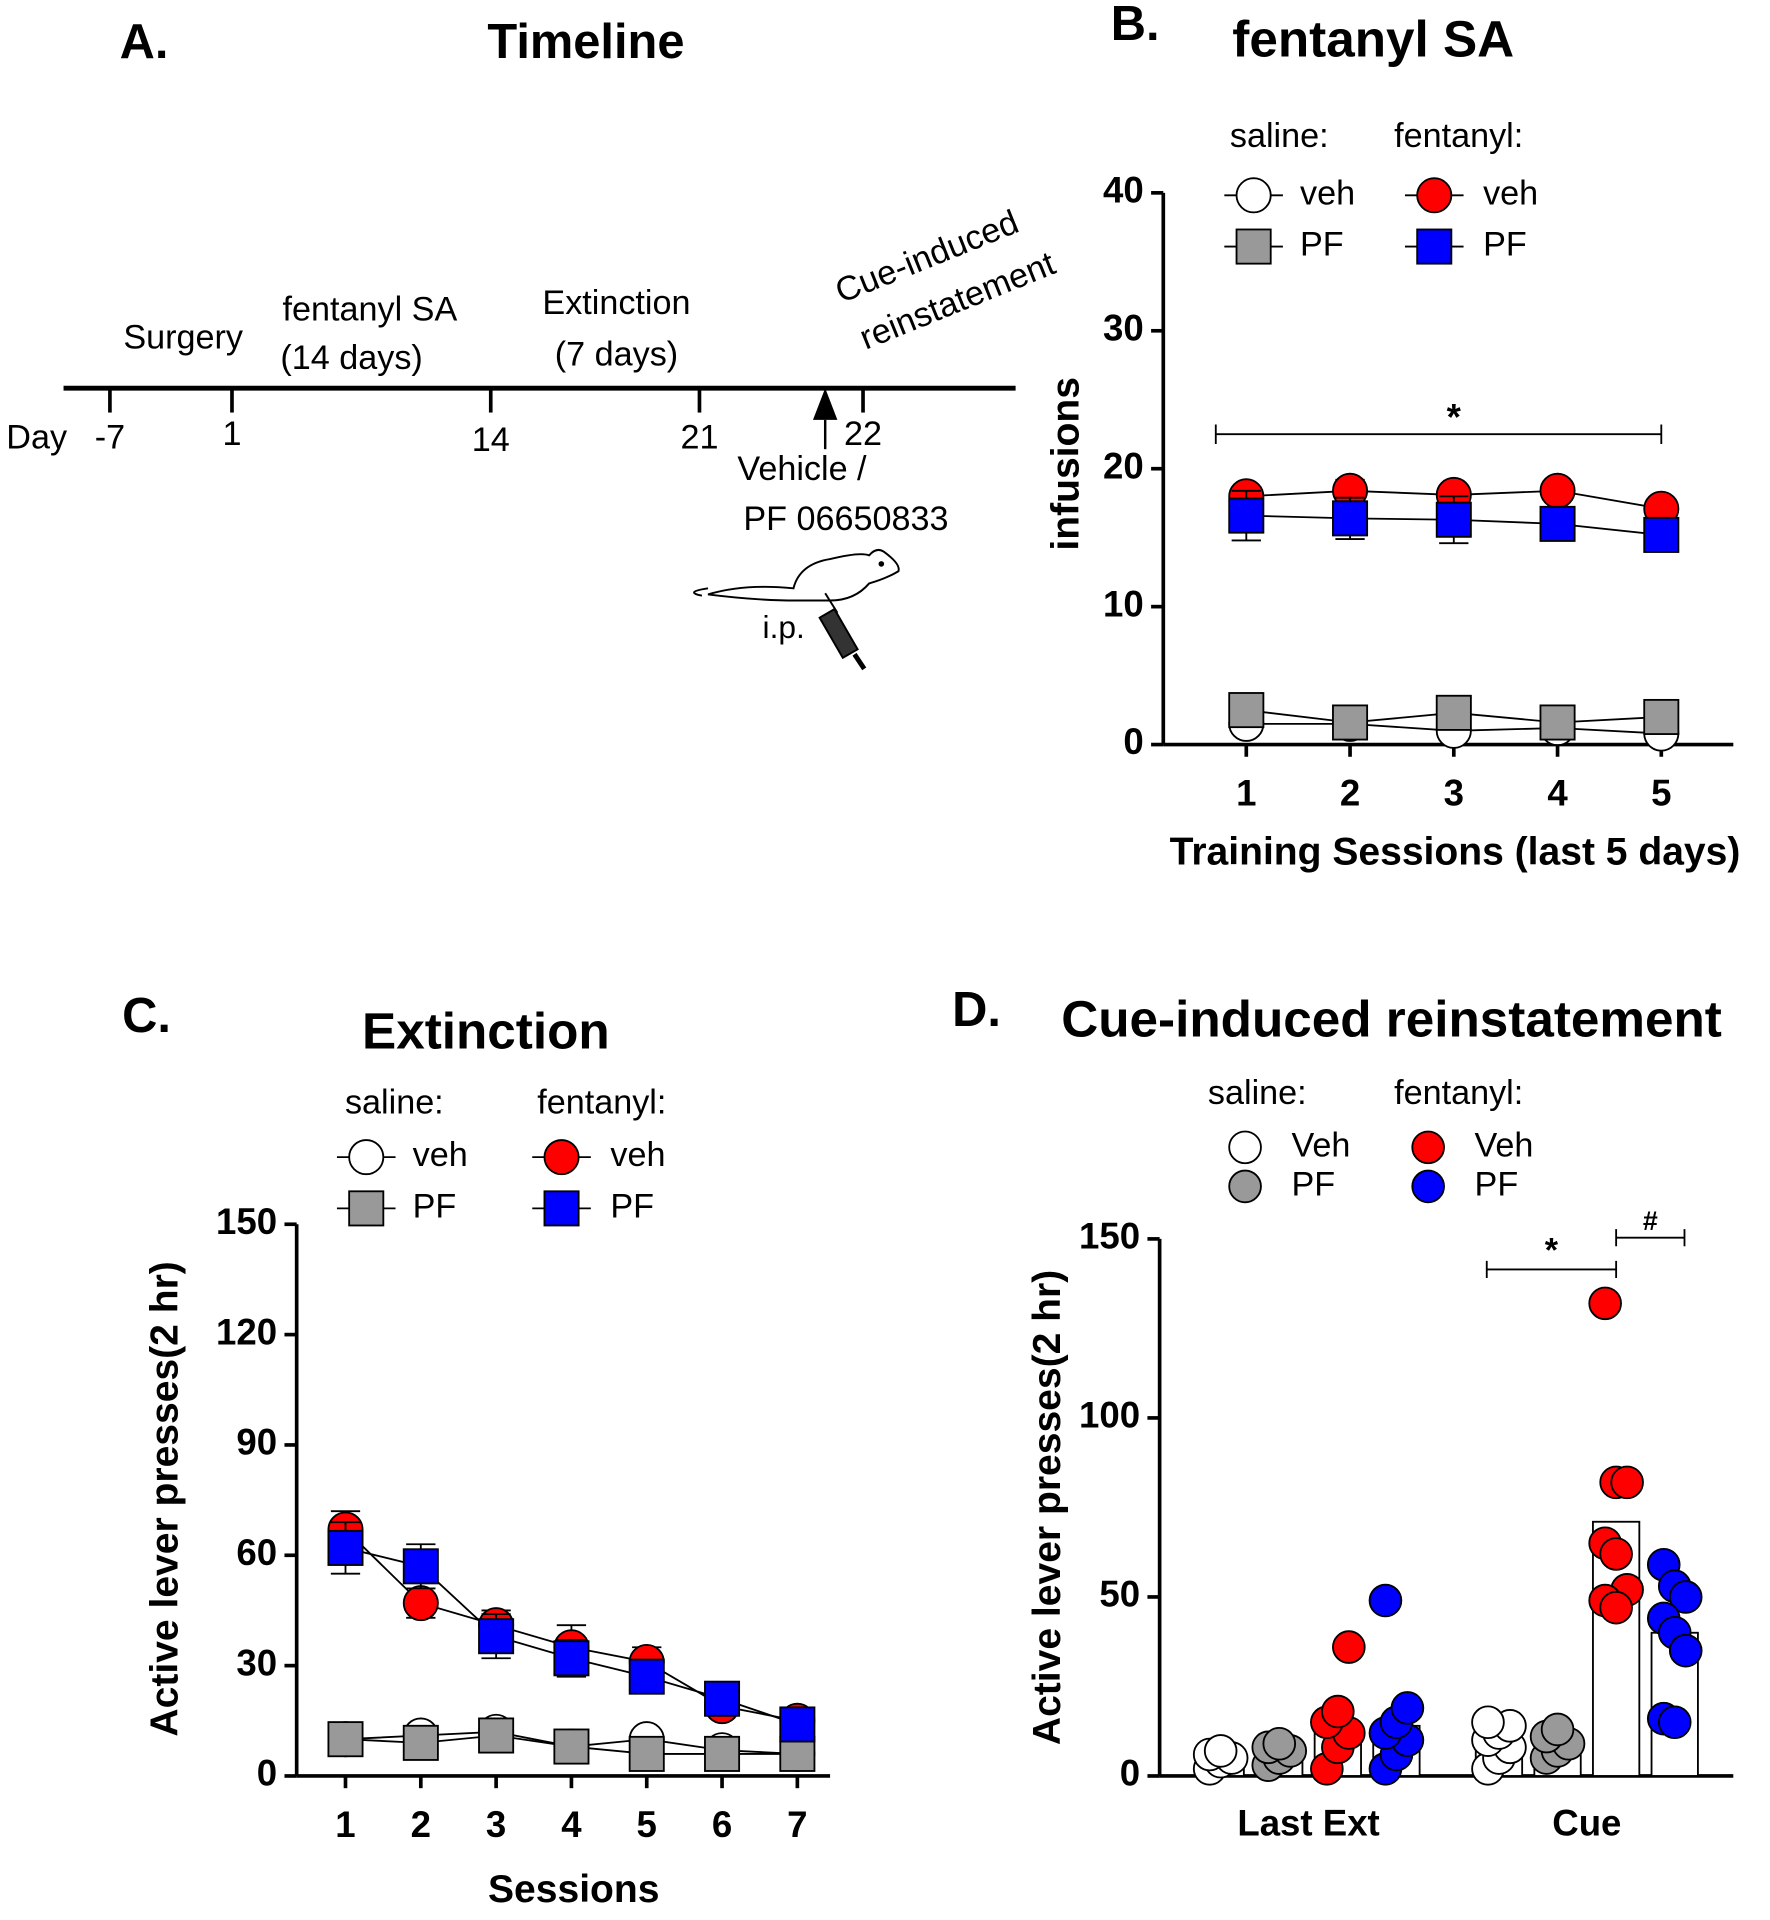 This screenshot has height=1920, width=1770. What do you see at coordinates (231, 434) in the screenshot?
I see `day-label: 1` at bounding box center [231, 434].